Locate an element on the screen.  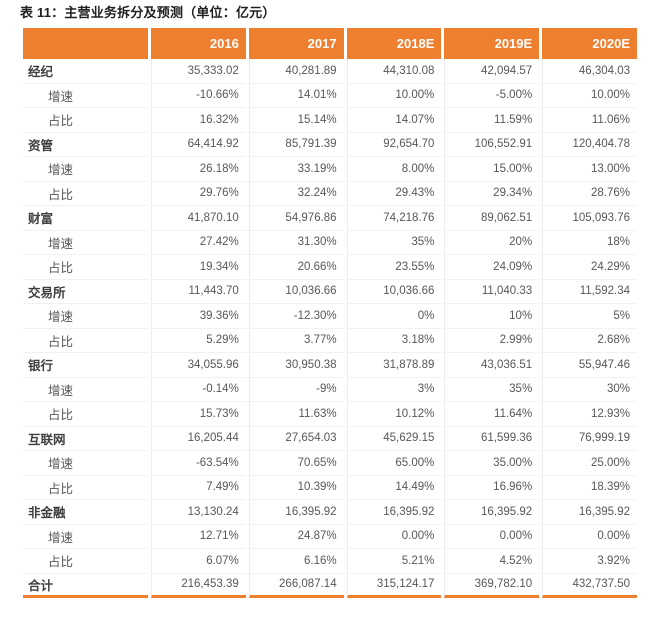
table-cell: 15.00% is located at coordinates (492, 169).